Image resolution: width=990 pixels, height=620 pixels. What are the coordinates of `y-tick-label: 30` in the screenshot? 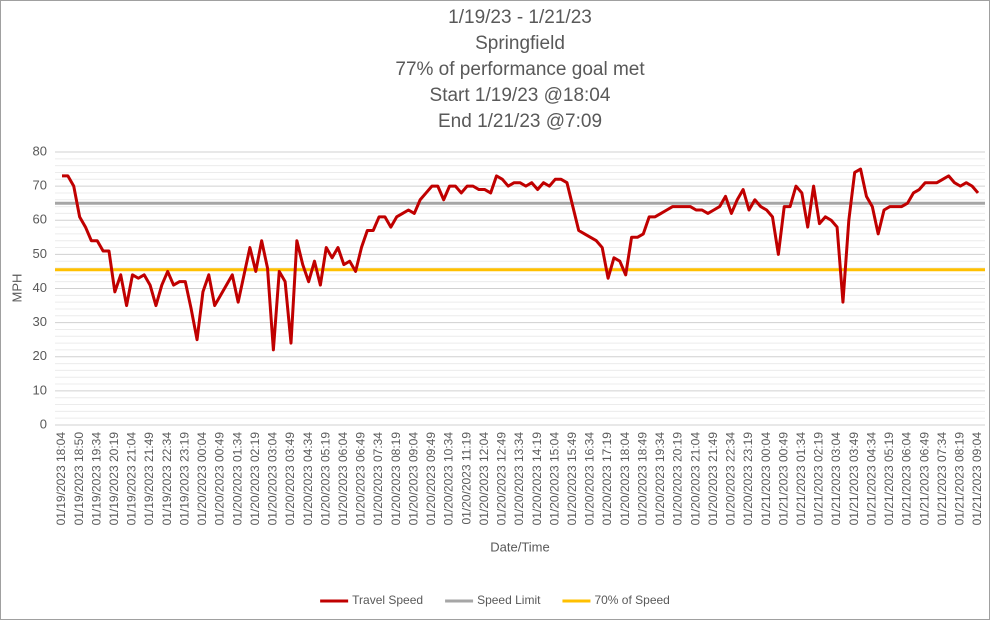 It's located at (40, 321).